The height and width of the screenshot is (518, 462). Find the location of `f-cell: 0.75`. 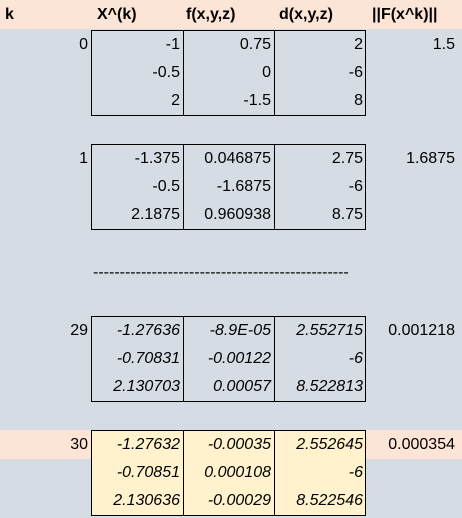

f-cell: 0.75 is located at coordinates (255, 44).